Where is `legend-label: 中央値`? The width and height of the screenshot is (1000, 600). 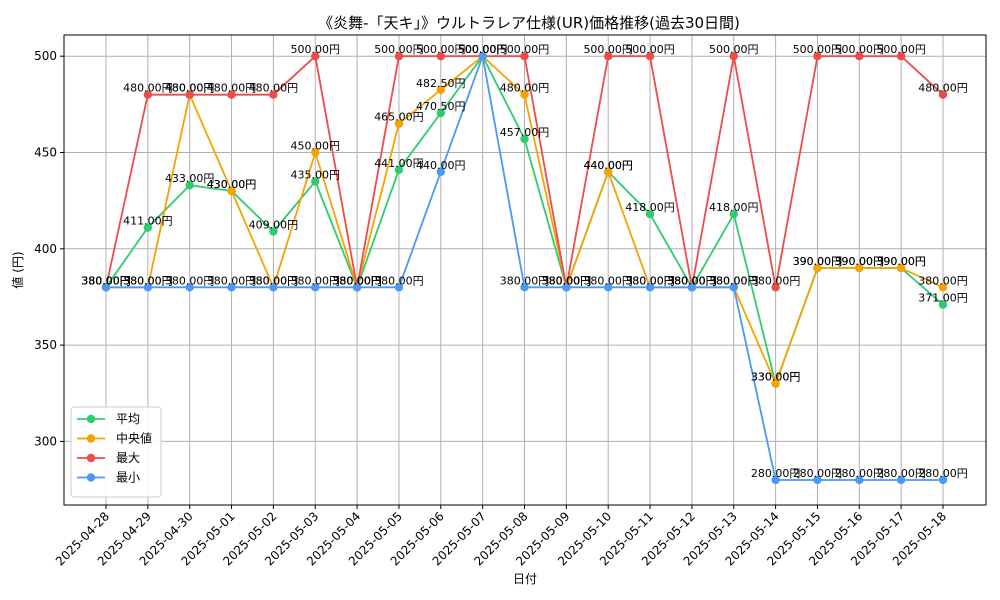 legend-label: 中央値 is located at coordinates (134, 438).